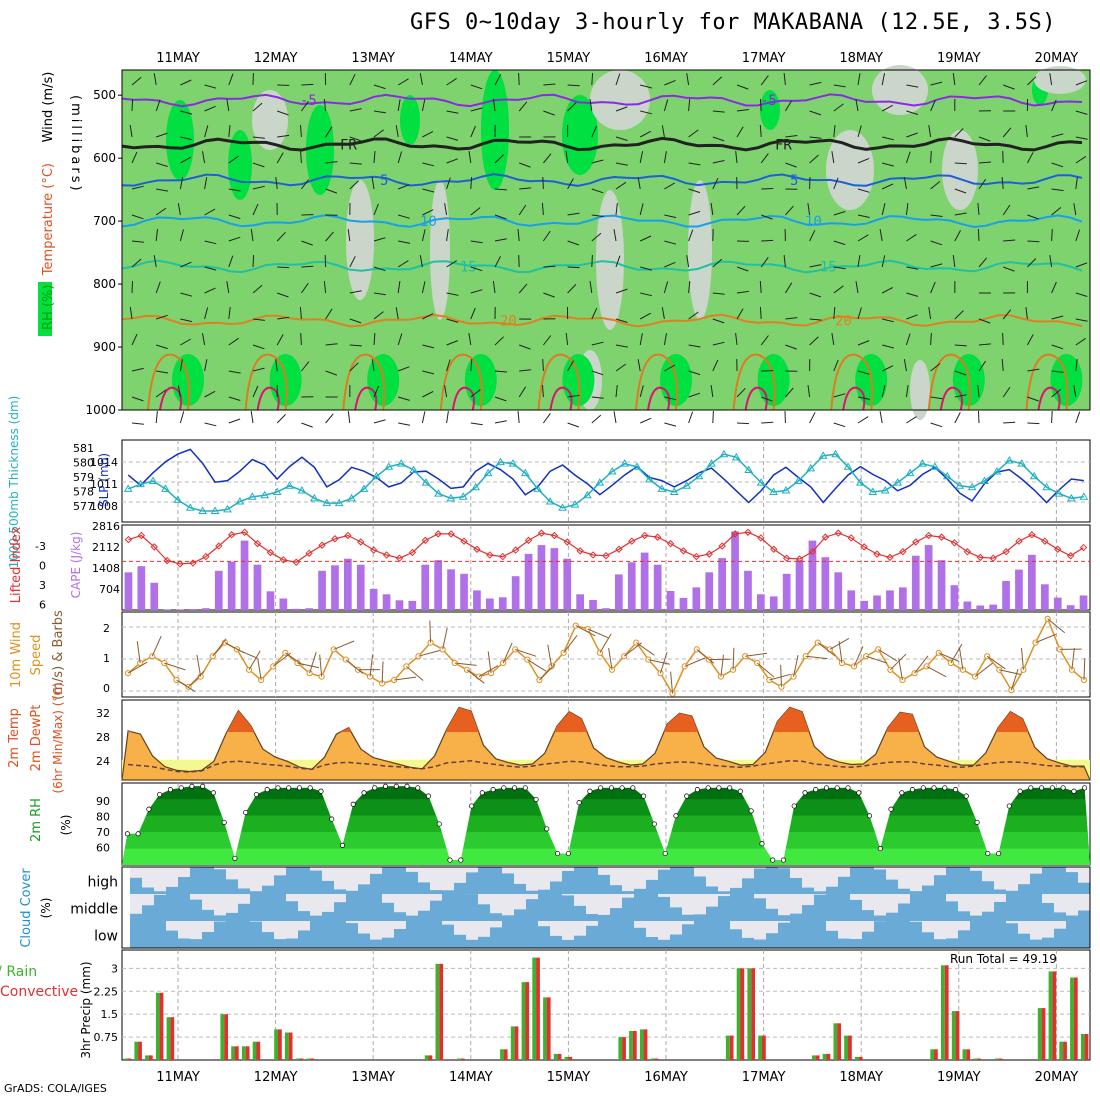 The width and height of the screenshot is (1100, 1100). Describe the element at coordinates (58, 655) in the screenshot. I see `wind-ylabel-3: (m/s) & Barbs` at that location.